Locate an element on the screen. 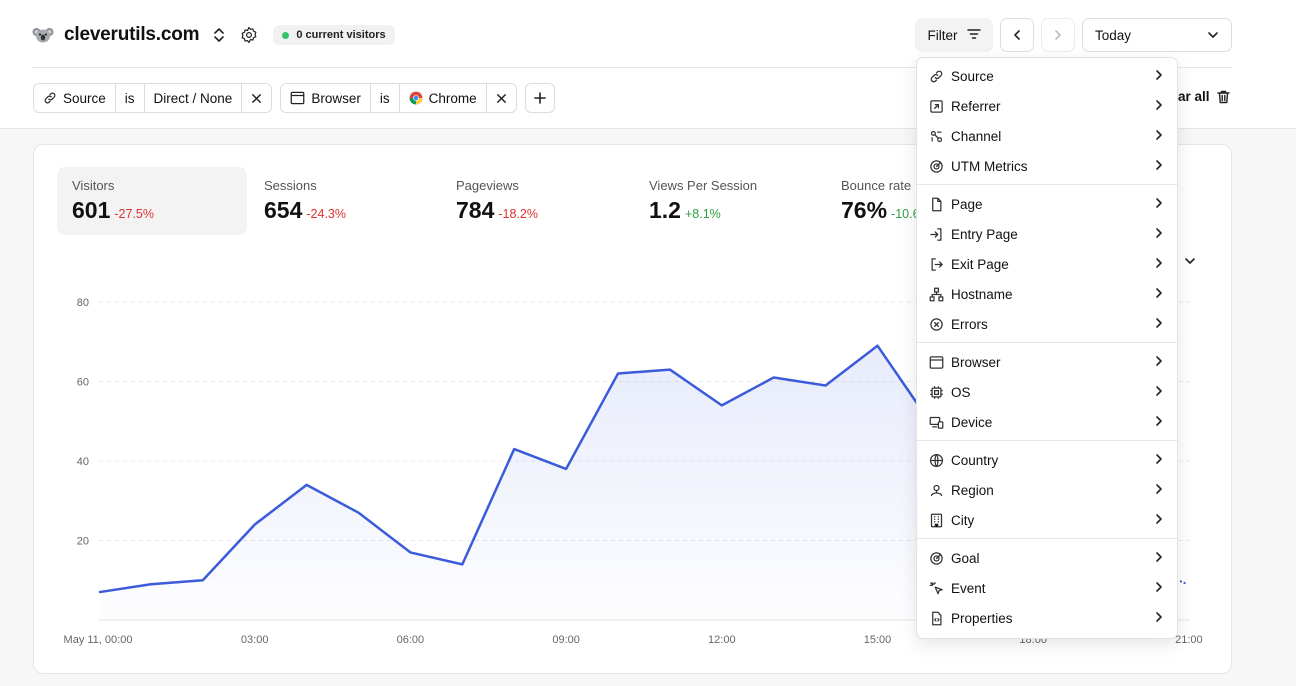 The image size is (1296, 686). filter-menu-item-os: OS is located at coordinates (1047, 392).